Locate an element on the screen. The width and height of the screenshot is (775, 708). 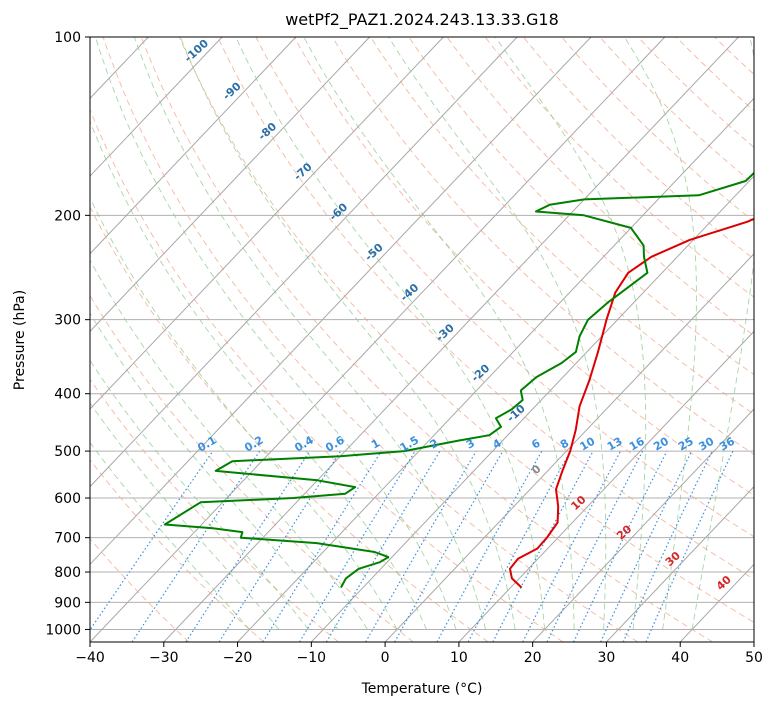
y-tick-label: 700 is located at coordinates (67, 539).